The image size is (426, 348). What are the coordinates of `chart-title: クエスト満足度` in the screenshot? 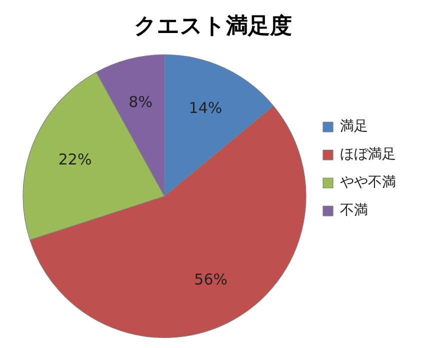 It's located at (213, 25).